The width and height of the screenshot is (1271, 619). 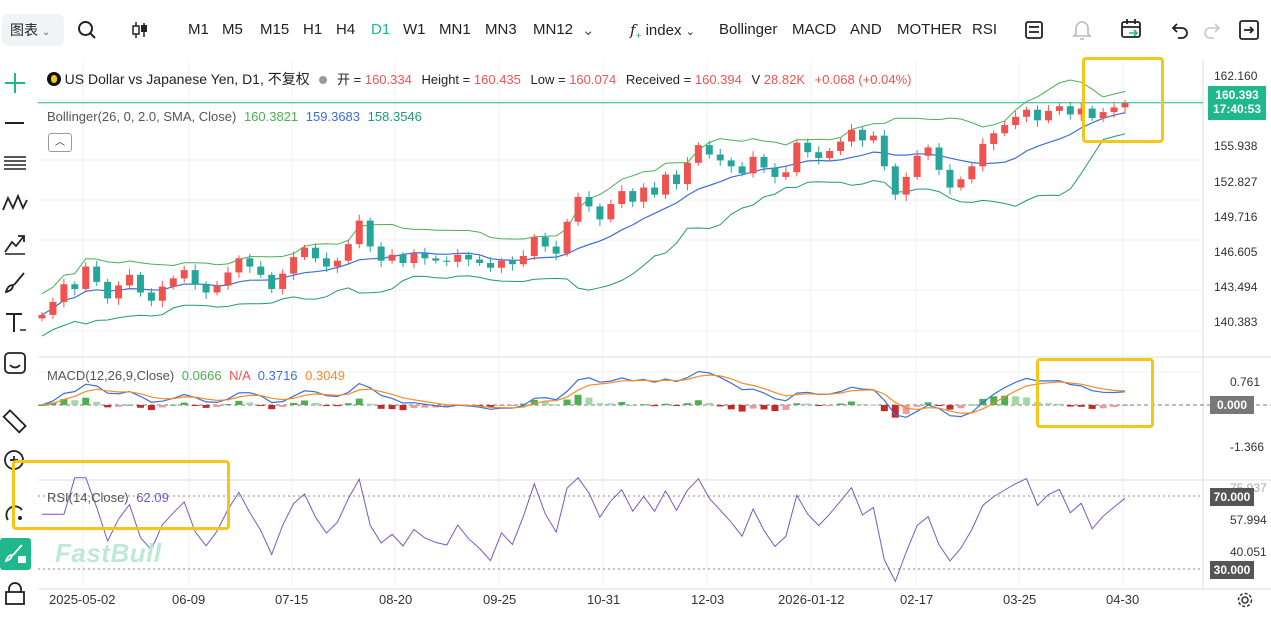 What do you see at coordinates (1082, 30) in the screenshot?
I see `alert-bell-icon` at bounding box center [1082, 30].